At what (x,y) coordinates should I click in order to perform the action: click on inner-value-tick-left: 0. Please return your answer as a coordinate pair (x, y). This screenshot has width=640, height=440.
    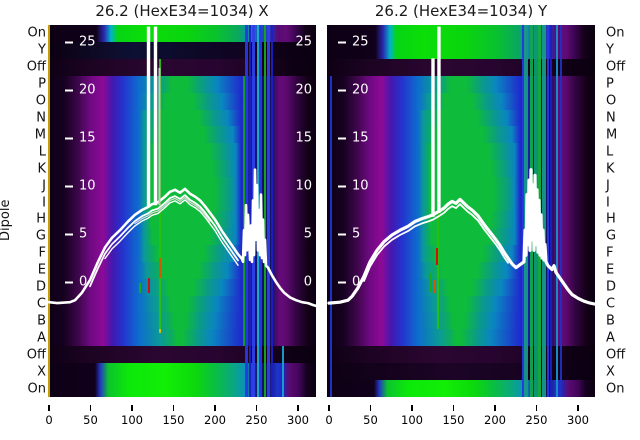
    Looking at the image, I should click on (76, 282).